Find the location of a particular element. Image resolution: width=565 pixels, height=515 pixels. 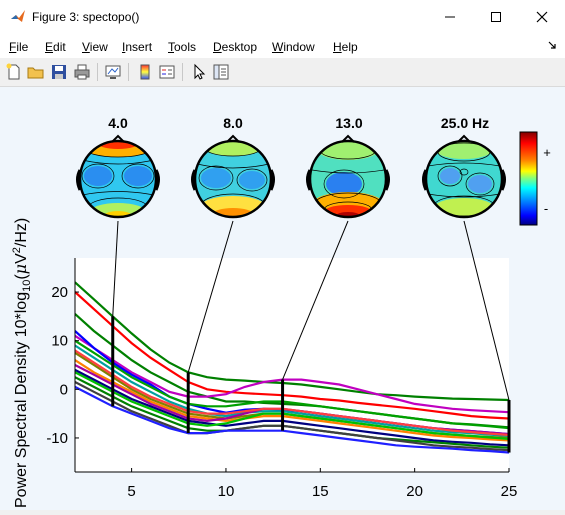

topo-label-2: 8.0 is located at coordinates (233, 123).